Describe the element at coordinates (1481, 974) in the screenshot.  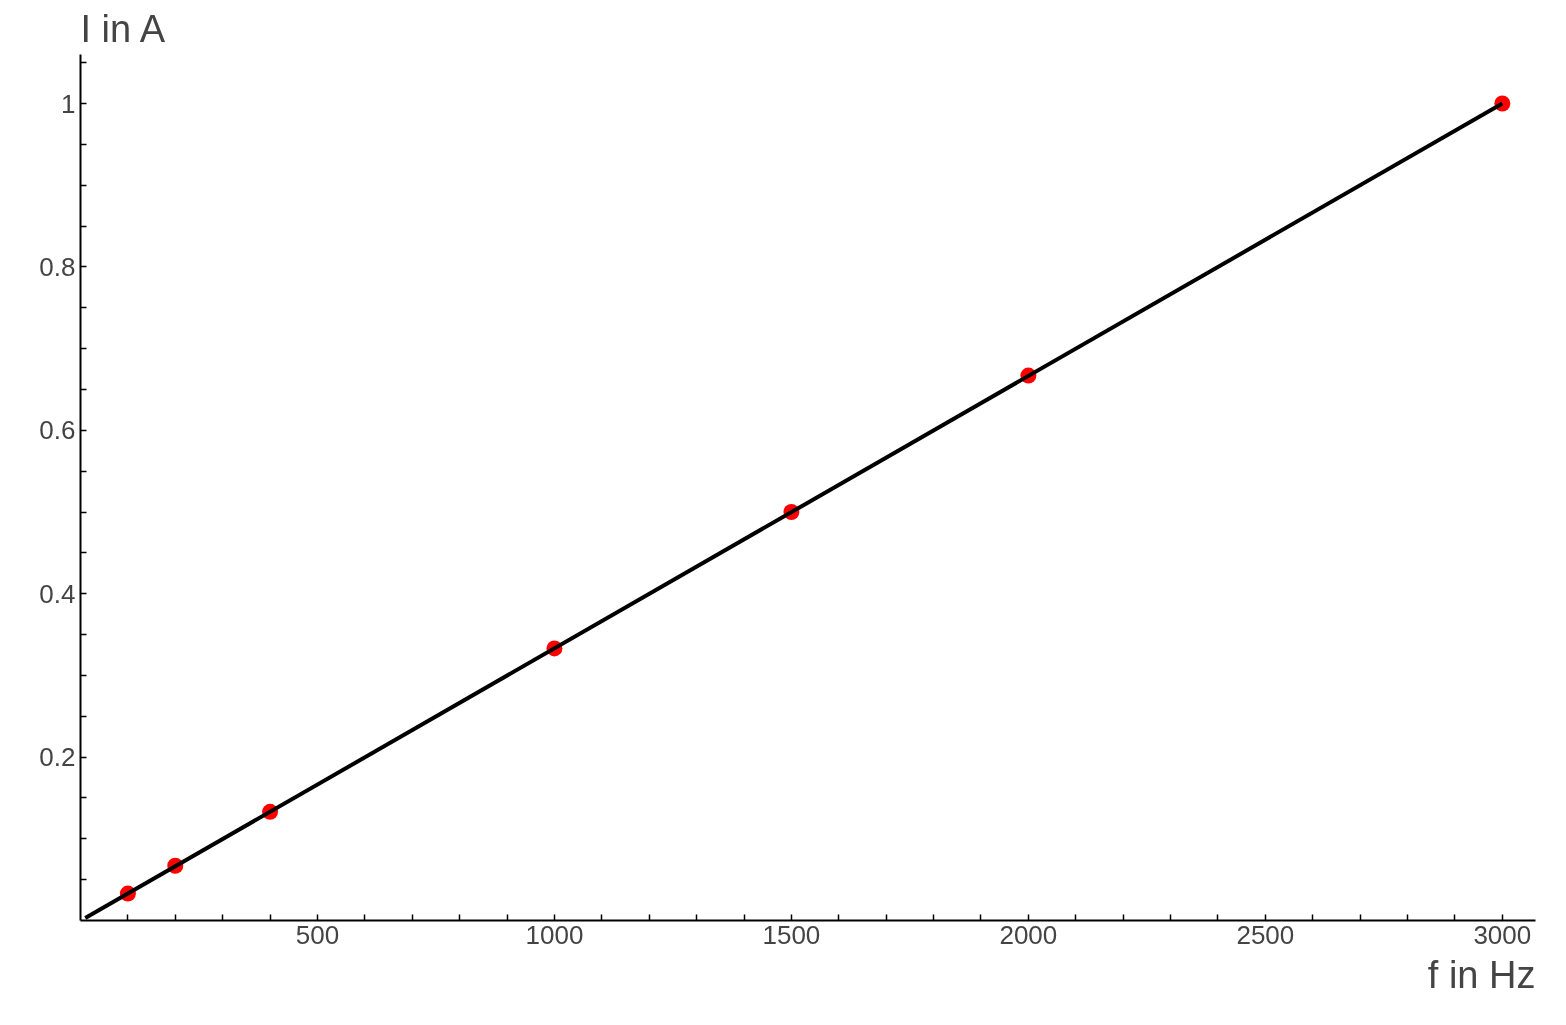
I see `x-axis-title: f in Hz` at that location.